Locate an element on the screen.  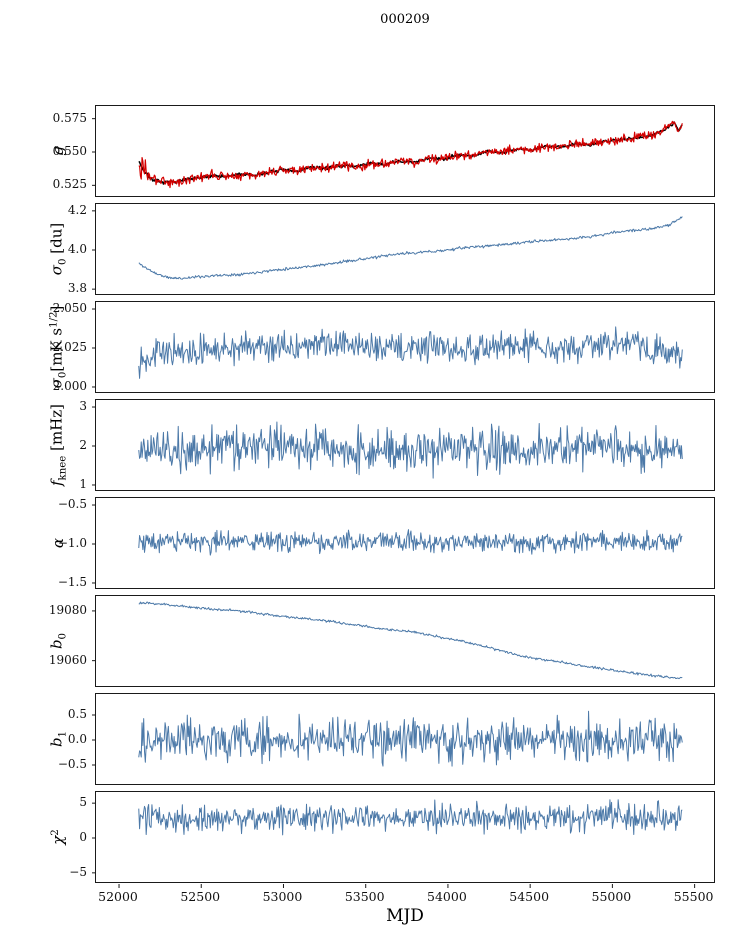
y-tick-label: 0 is located at coordinates (83, 837).